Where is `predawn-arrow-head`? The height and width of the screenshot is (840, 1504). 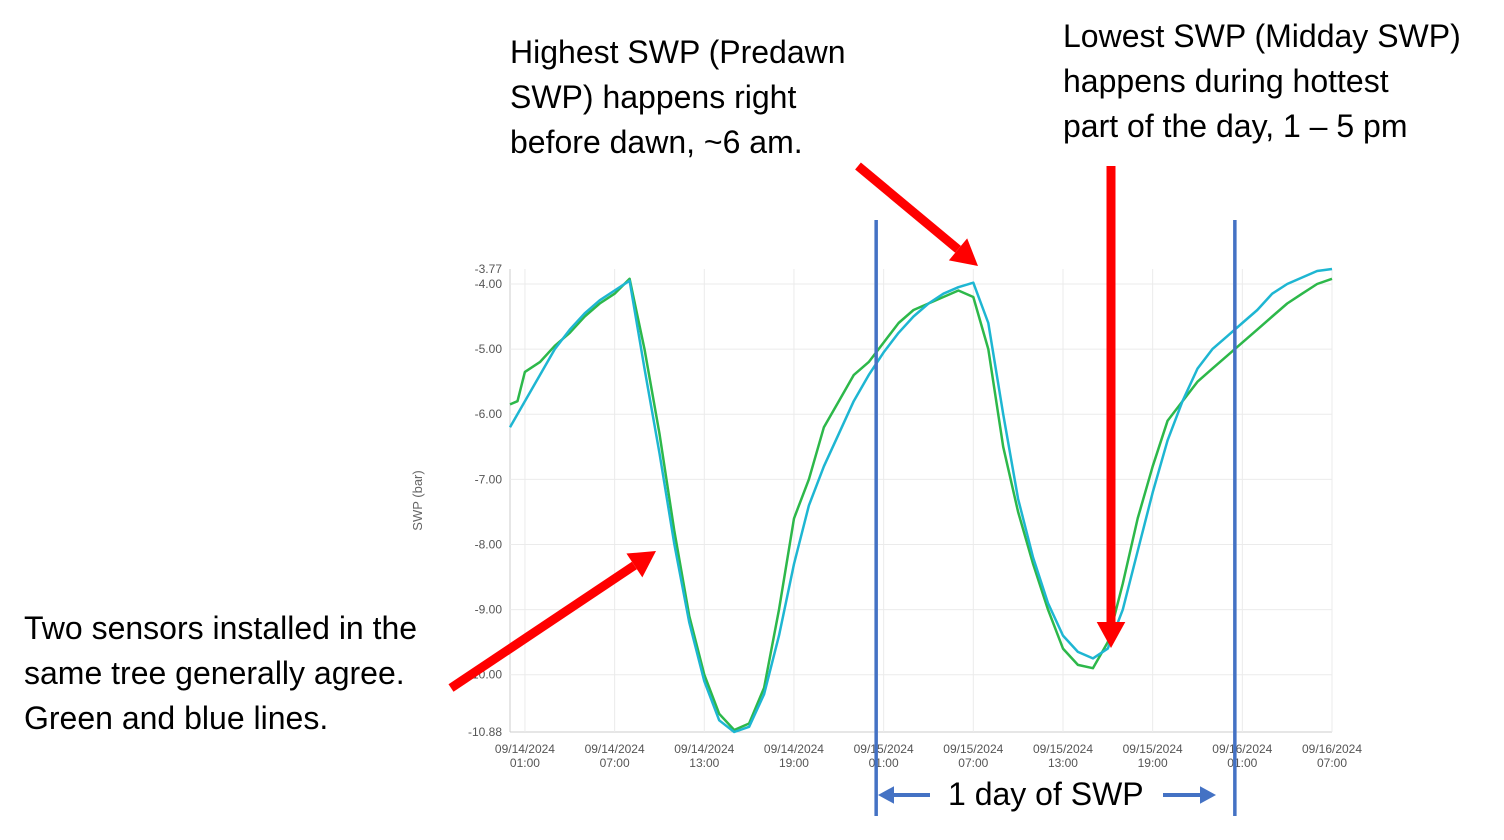
predawn-arrow-head is located at coordinates (963, 252).